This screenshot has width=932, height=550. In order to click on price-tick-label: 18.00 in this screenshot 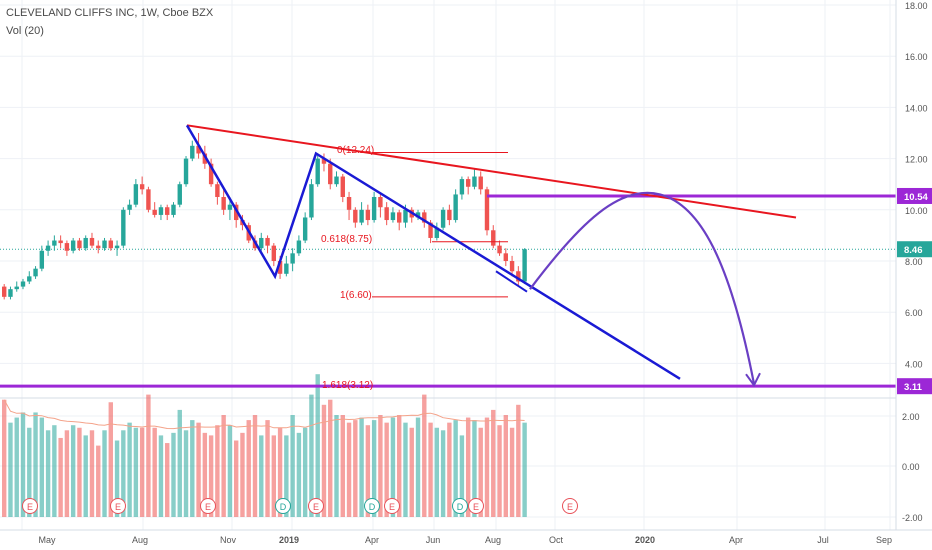, I will do `click(916, 6)`.